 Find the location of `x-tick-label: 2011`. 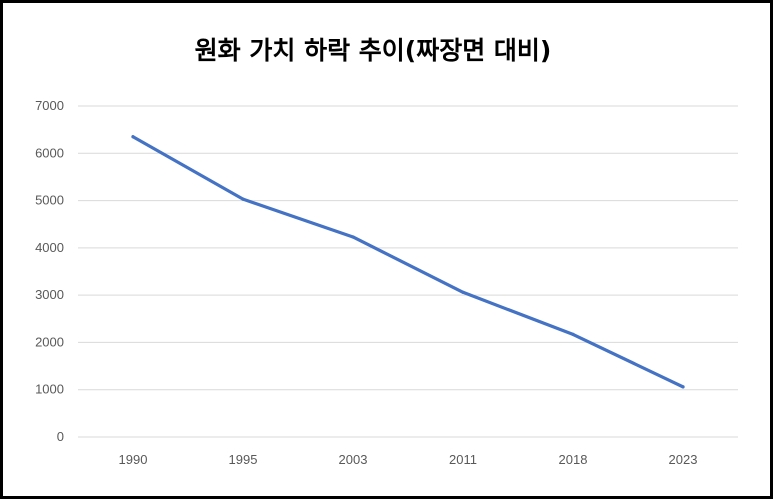

x-tick-label: 2011 is located at coordinates (463, 459).